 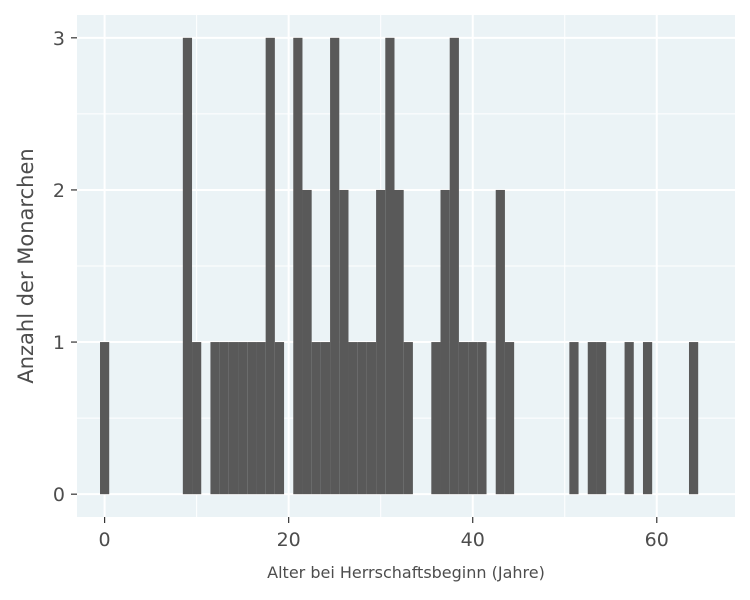 What do you see at coordinates (384, 534) in the screenshot?
I see `x-axis-ticks: 0 20 40 60` at bounding box center [384, 534].